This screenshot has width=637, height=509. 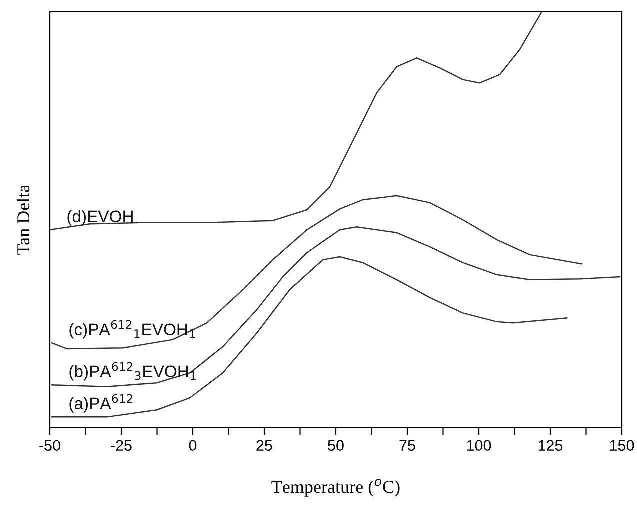 What do you see at coordinates (23, 220) in the screenshot?
I see `y-axis-title: Tan Delta` at bounding box center [23, 220].